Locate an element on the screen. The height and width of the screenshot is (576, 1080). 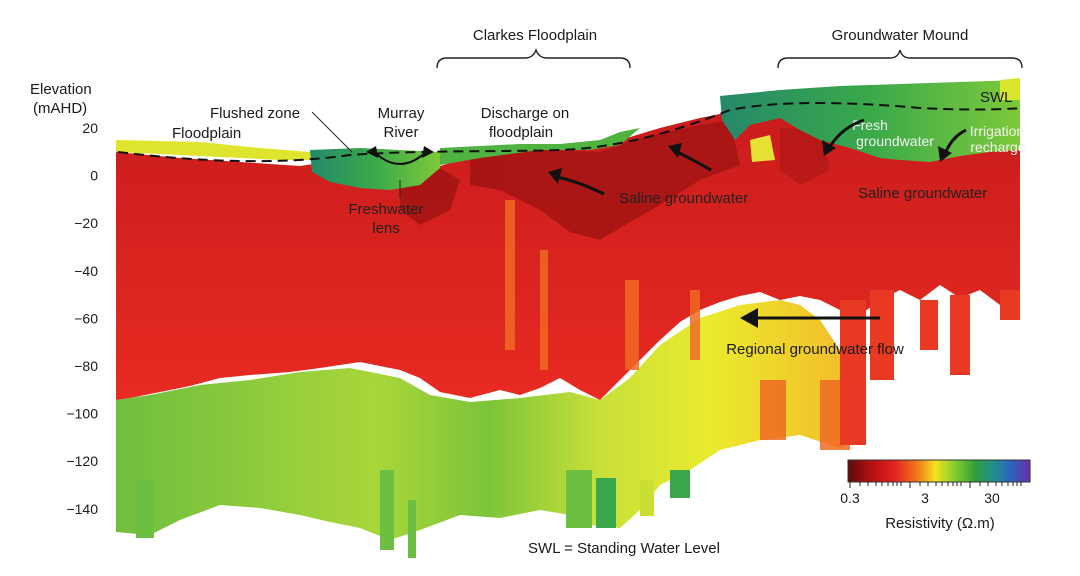
y-axis-label-line1: Elevation is located at coordinates (61, 89).